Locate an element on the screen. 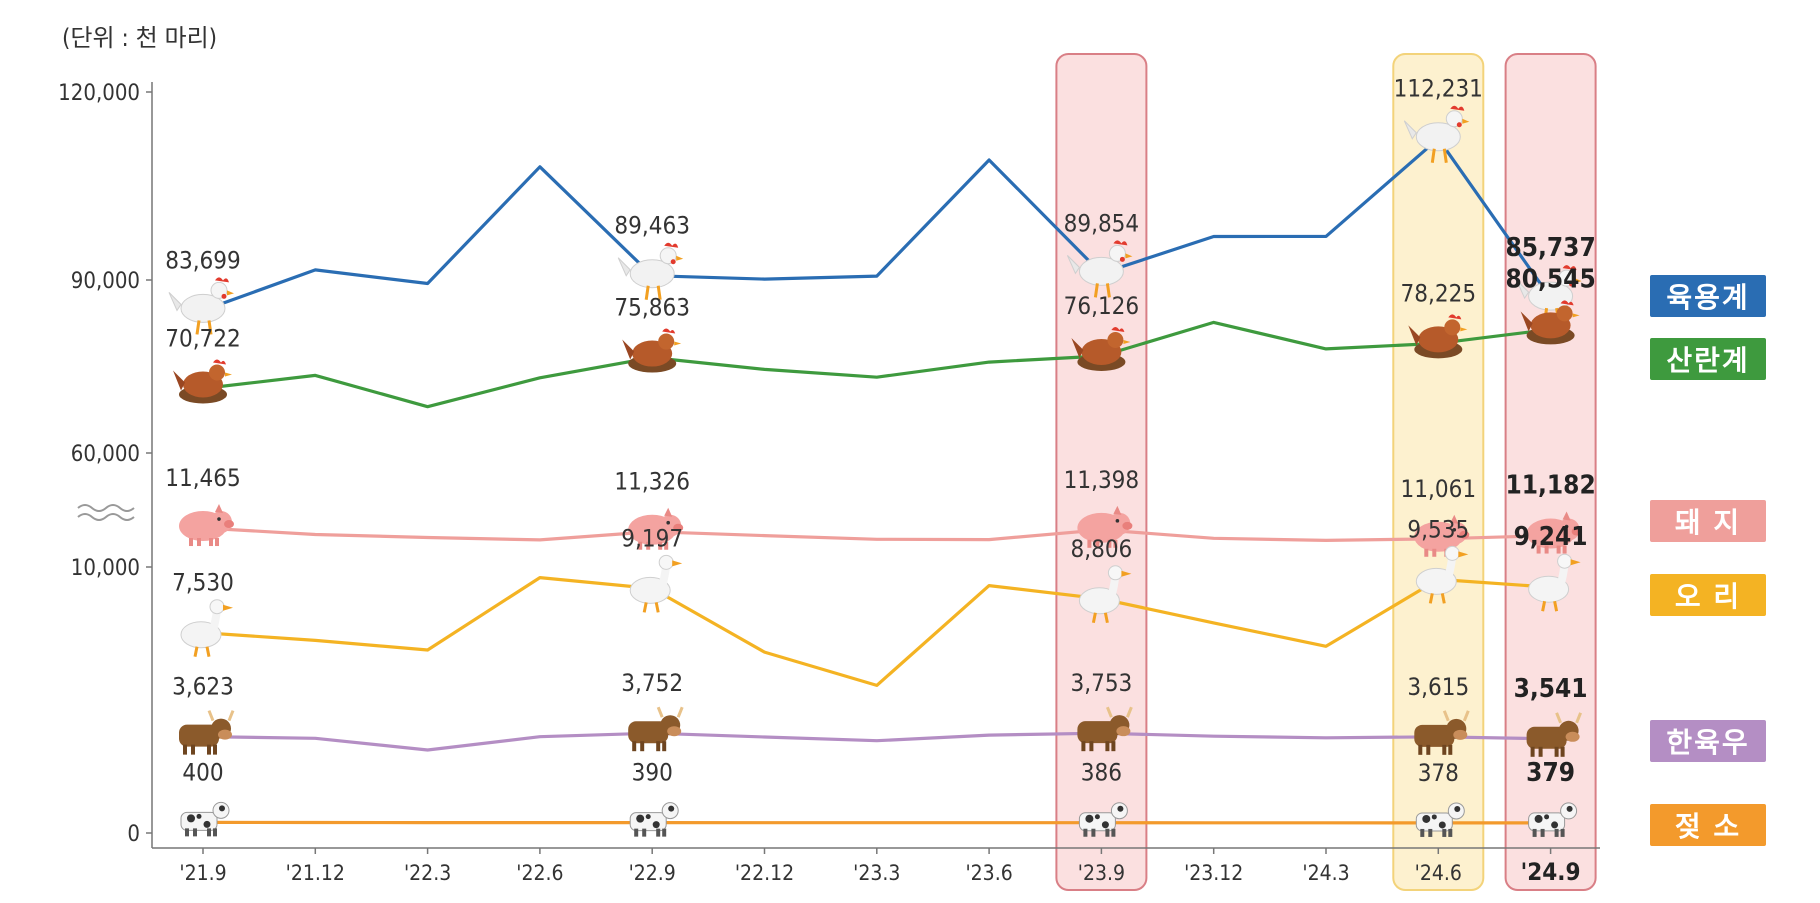  x-tick-label: '24.9 is located at coordinates (1551, 872).